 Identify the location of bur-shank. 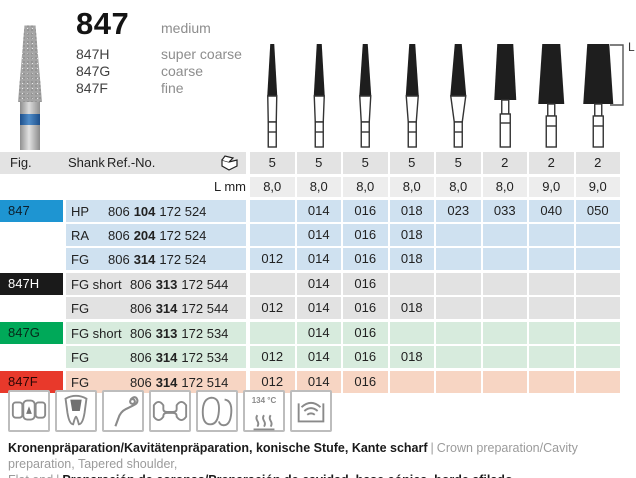
(30, 137).